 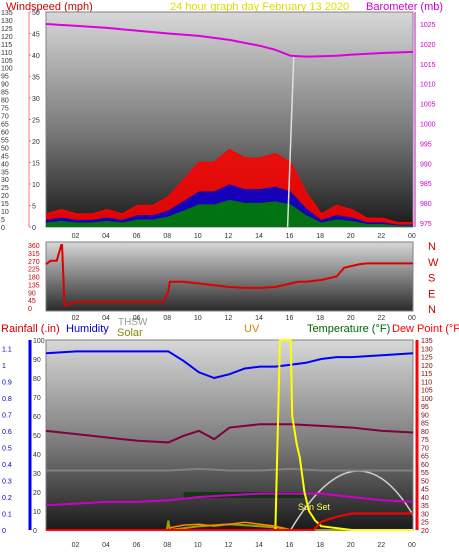 What do you see at coordinates (37, 379) in the screenshot?
I see `p3-humidity-tick: 80` at bounding box center [37, 379].